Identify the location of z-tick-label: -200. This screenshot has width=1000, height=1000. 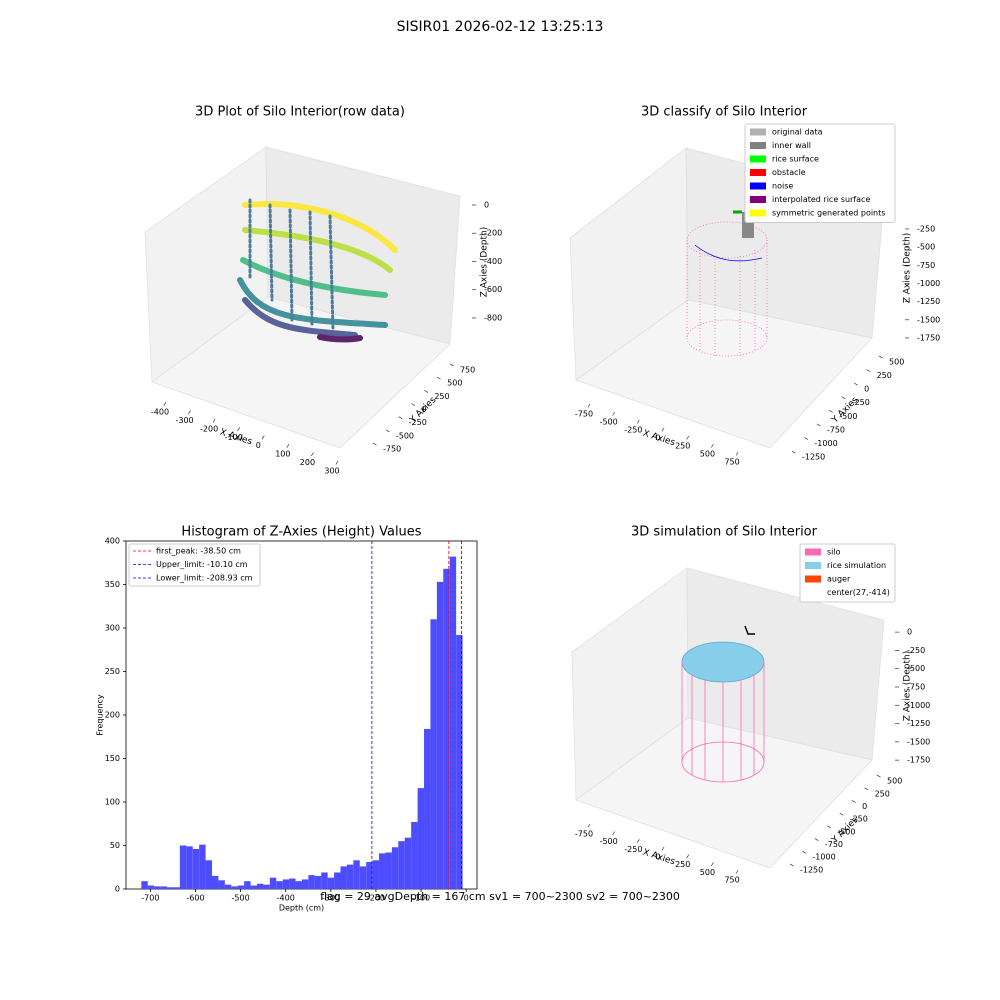
(493, 233).